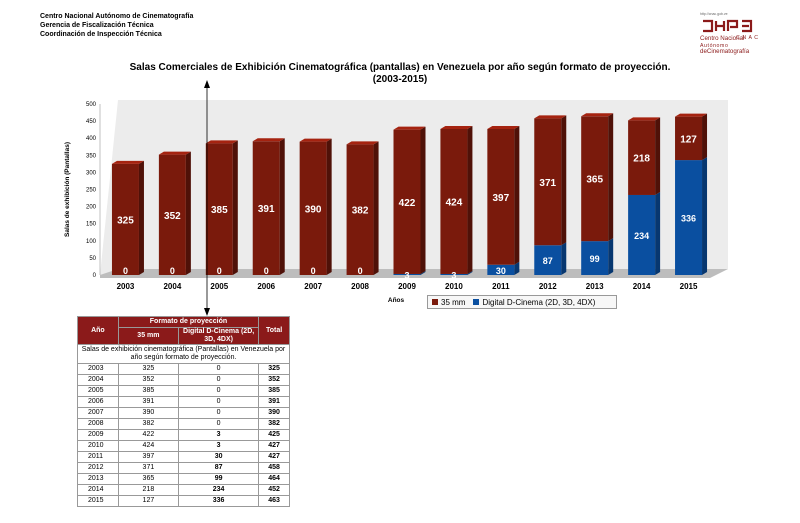  I want to click on legend-item-35mm: 35 mm, so click(448, 302).